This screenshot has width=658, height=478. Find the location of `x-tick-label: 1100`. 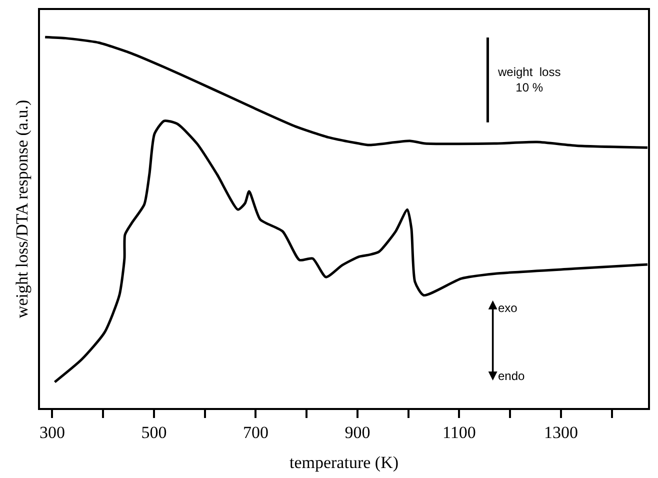

x-tick-label: 1100 is located at coordinates (459, 432).